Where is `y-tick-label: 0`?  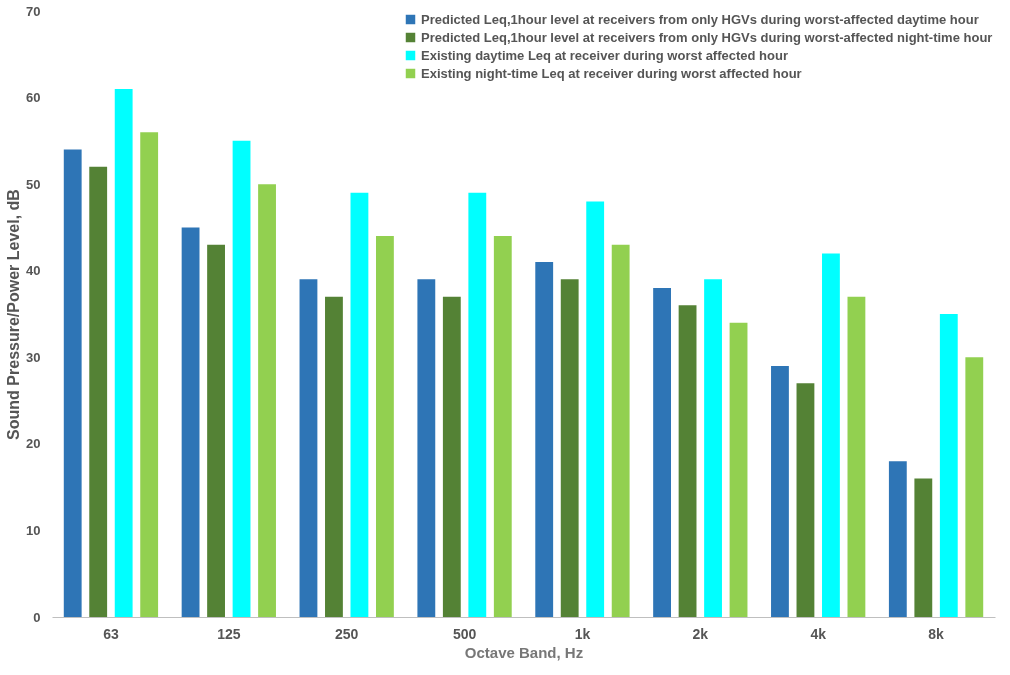
y-tick-label: 0 is located at coordinates (37, 617).